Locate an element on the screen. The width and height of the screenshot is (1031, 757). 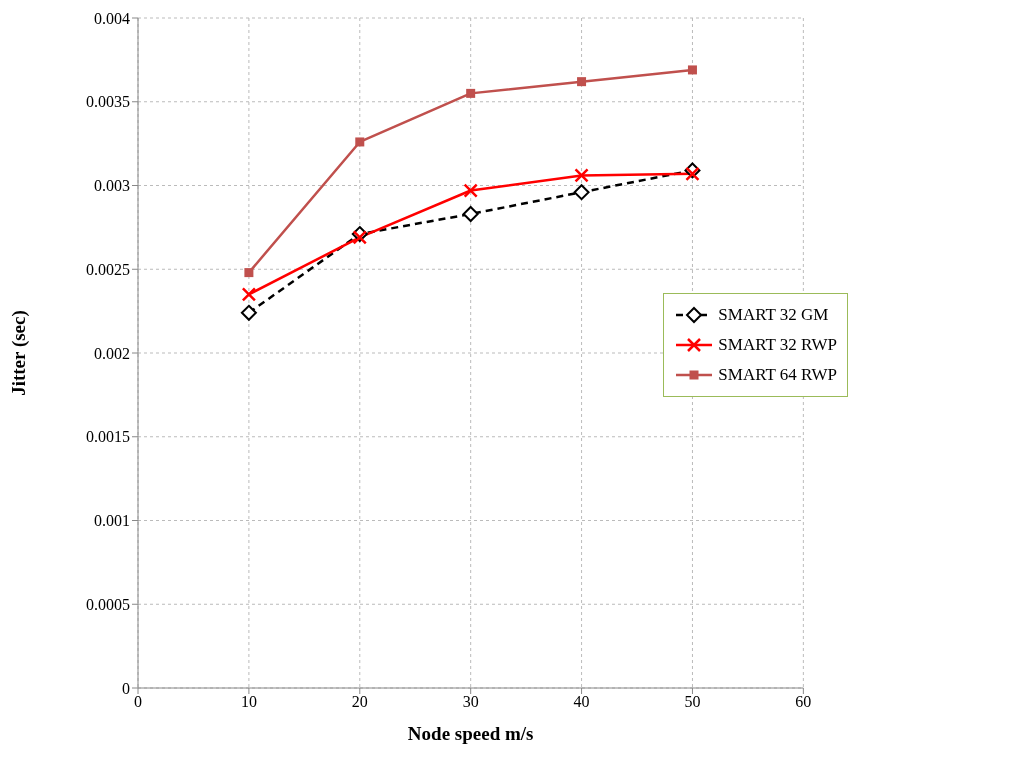
y-tick-label: 0.003 is located at coordinates (112, 186).